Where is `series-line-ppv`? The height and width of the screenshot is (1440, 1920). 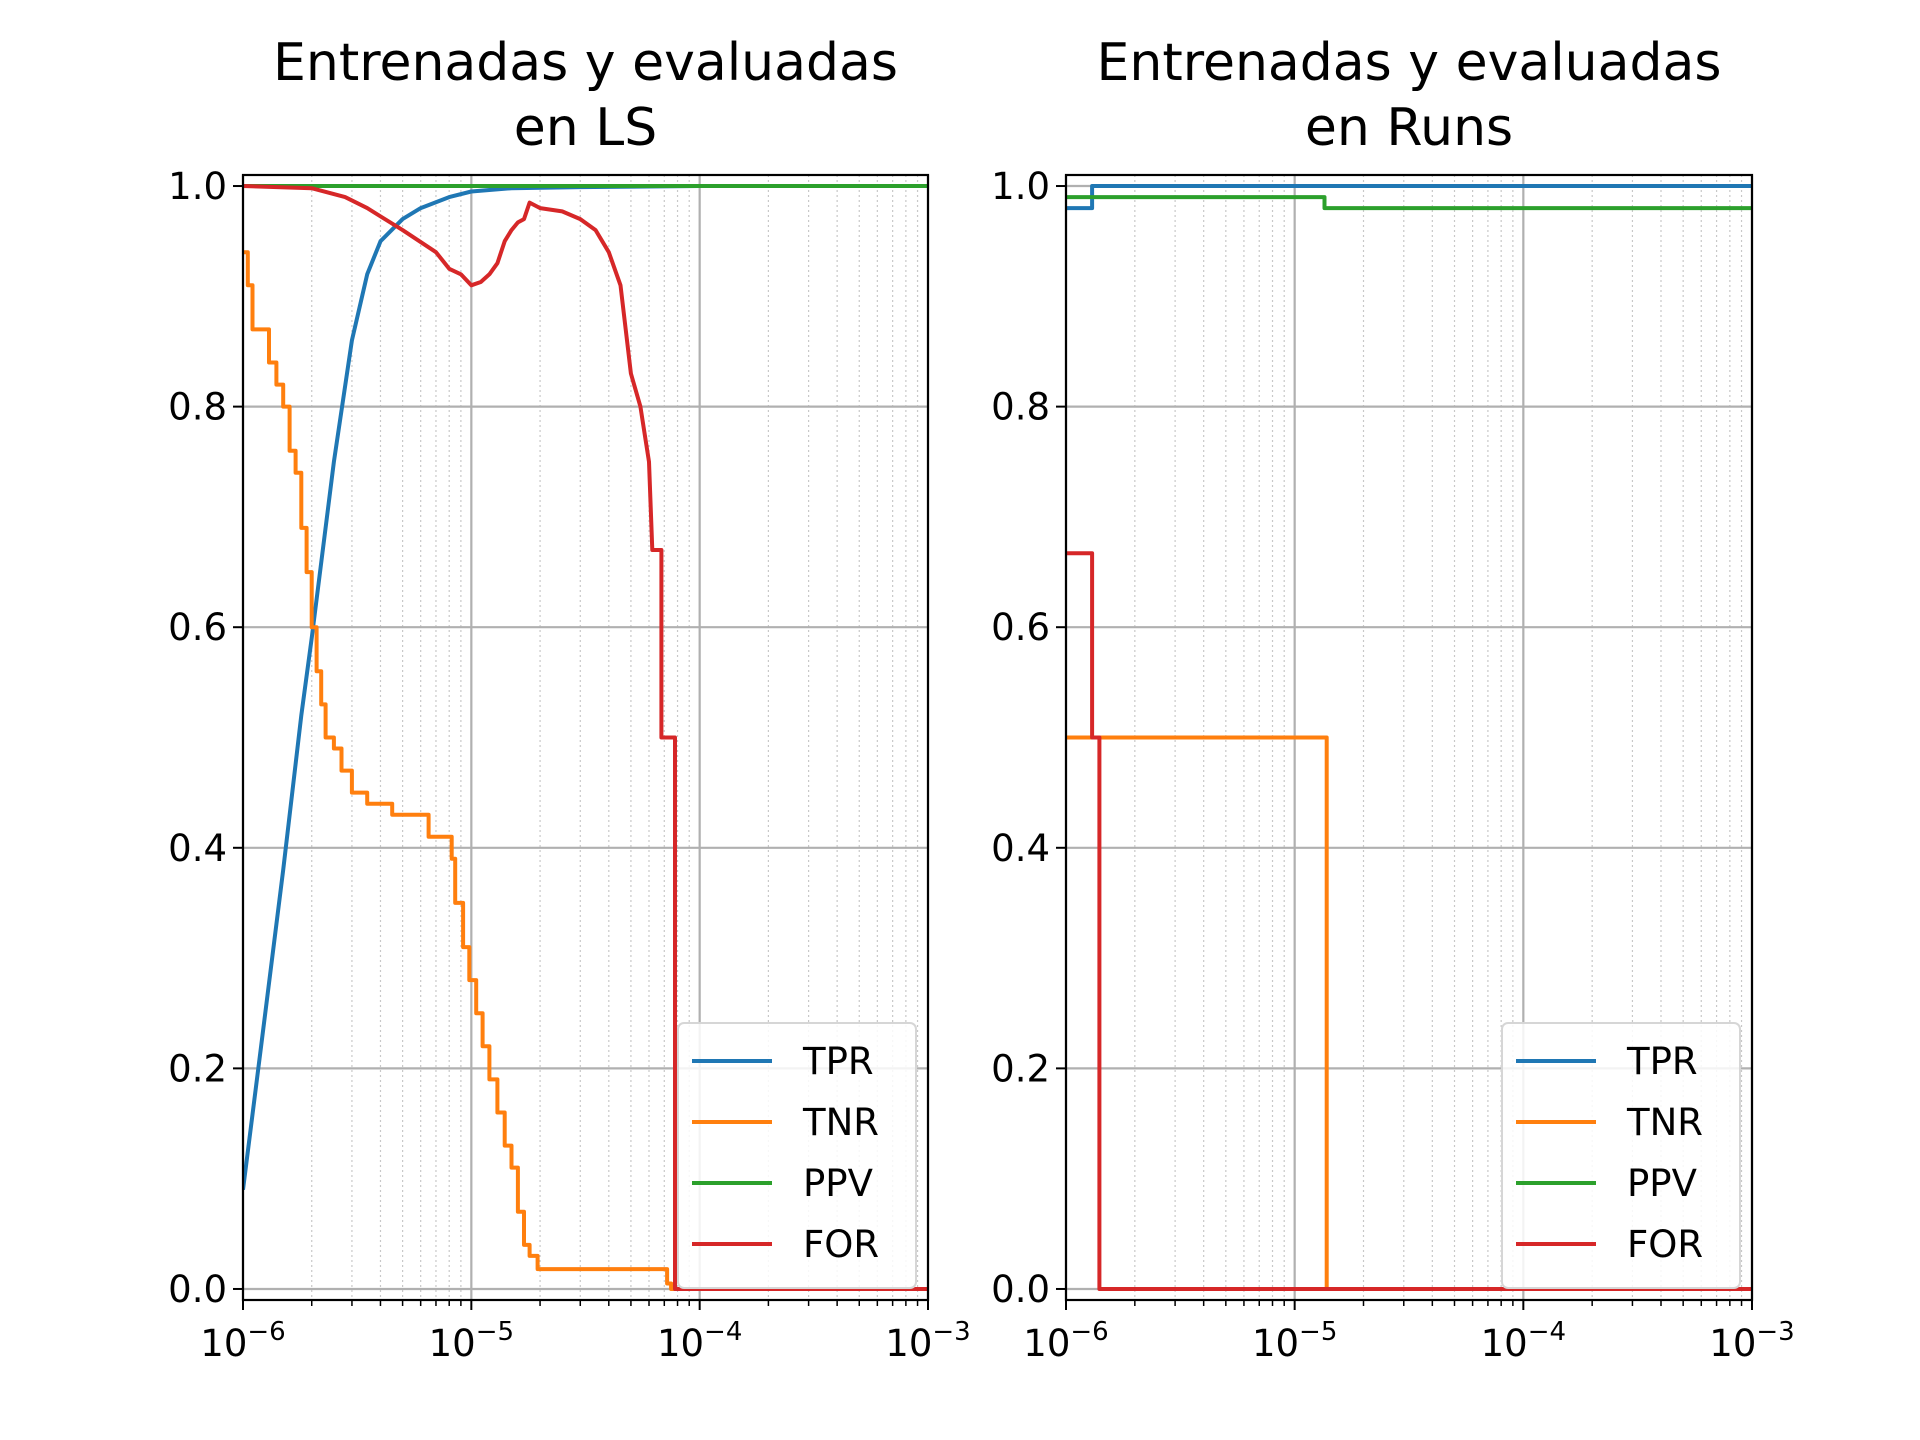
series-line-ppv is located at coordinates (1409, 203).